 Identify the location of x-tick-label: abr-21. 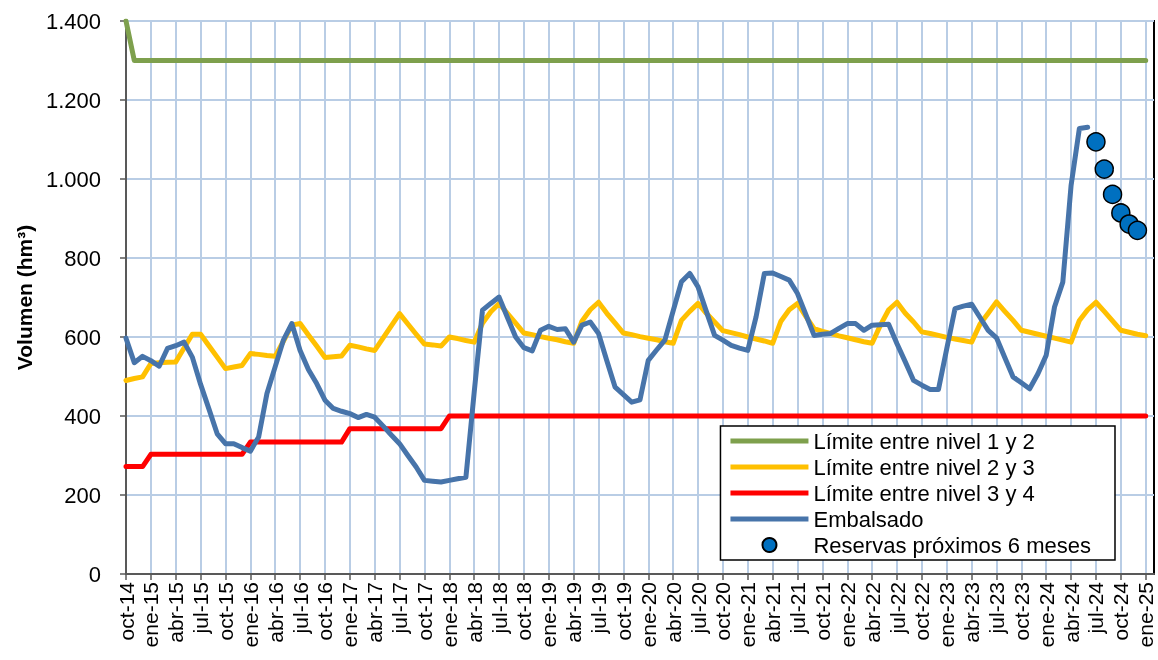
(773, 612).